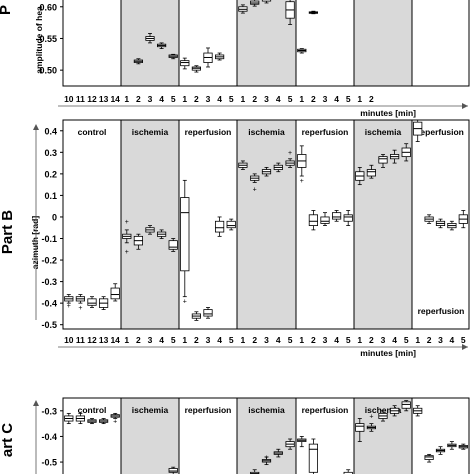 This screenshot has width=474, height=474. I want to click on x-tick-label: 10, so click(69, 340).